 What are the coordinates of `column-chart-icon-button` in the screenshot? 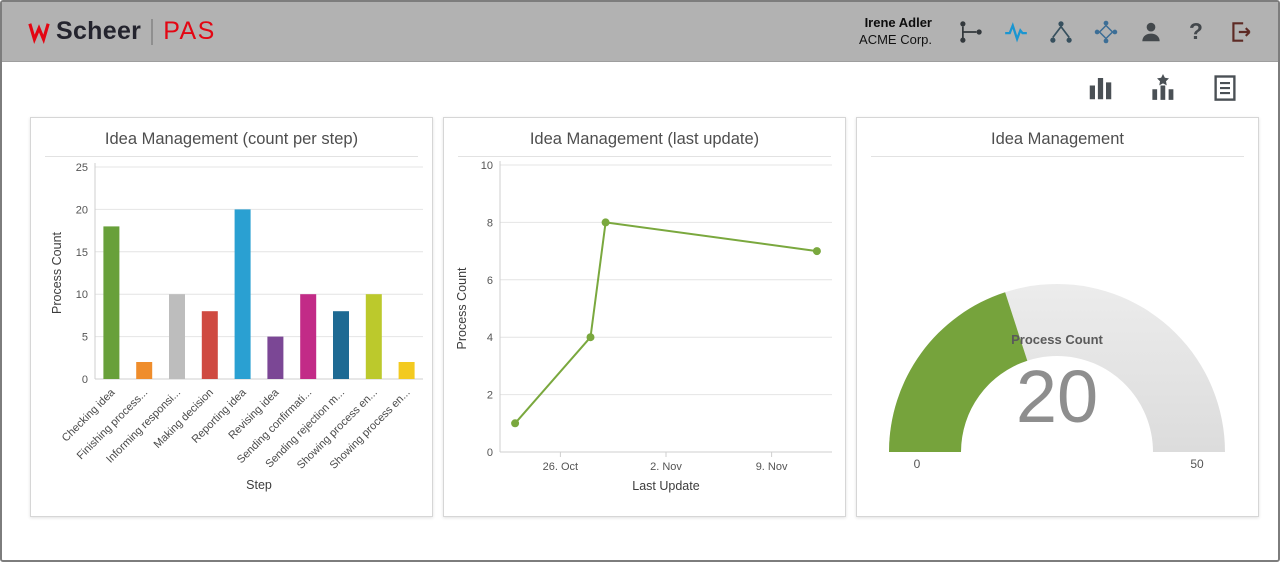 It's located at (1101, 88).